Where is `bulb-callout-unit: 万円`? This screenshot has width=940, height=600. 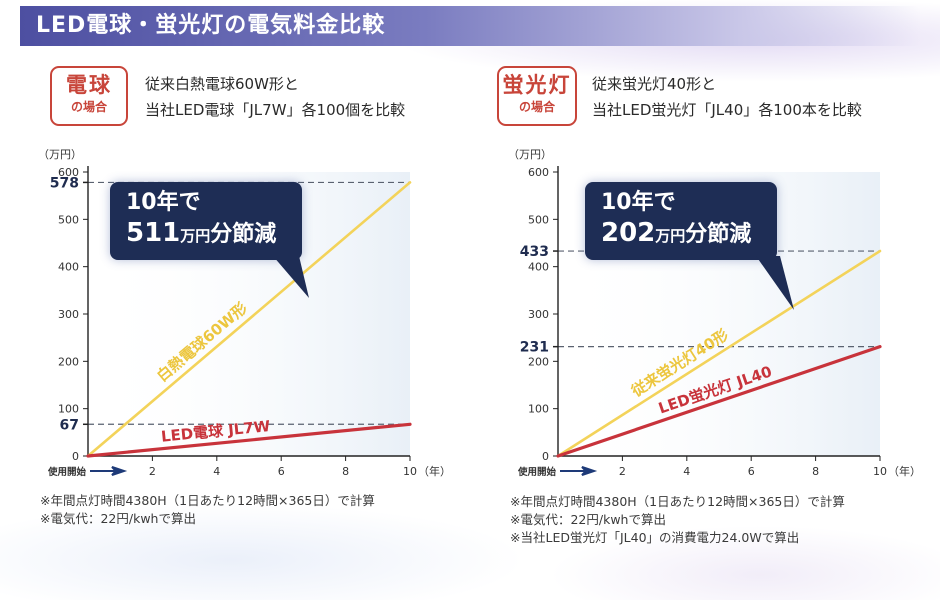
bulb-callout-unit: 万円 is located at coordinates (195, 236).